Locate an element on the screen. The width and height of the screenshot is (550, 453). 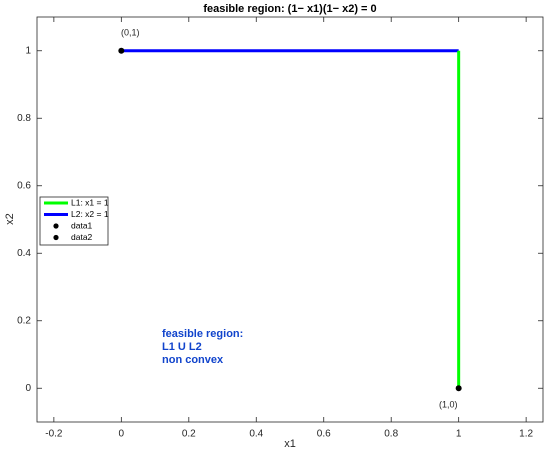
x-tick-label: 0.6 is located at coordinates (324, 434).